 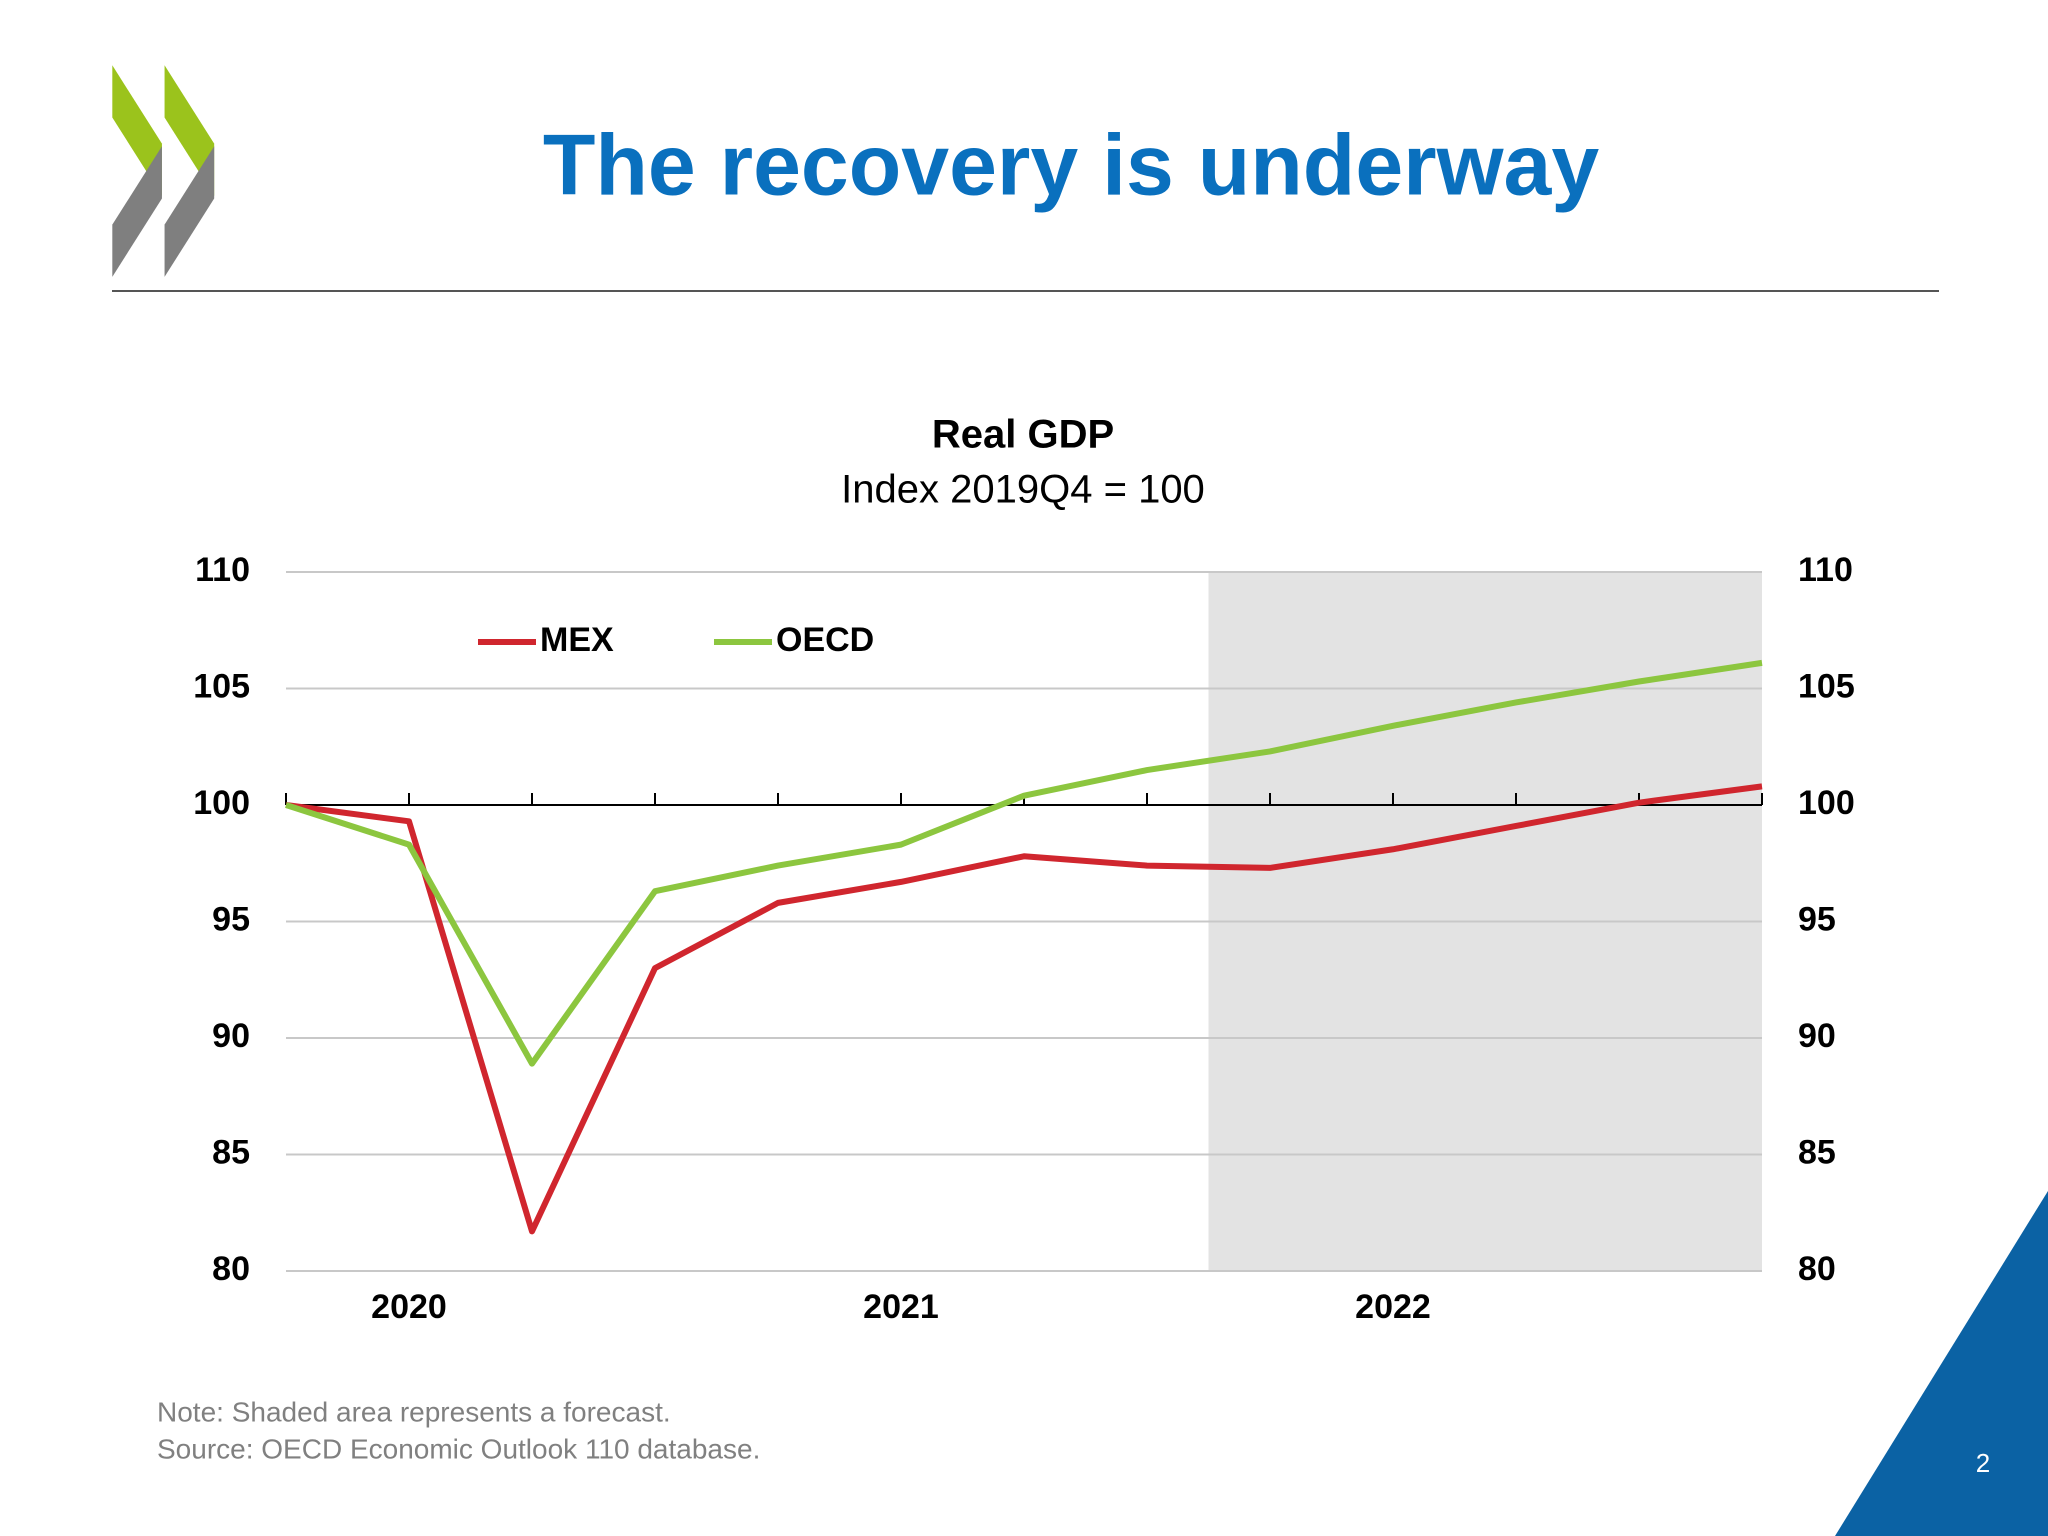 I want to click on legend-label: MEX, so click(x=577, y=640).